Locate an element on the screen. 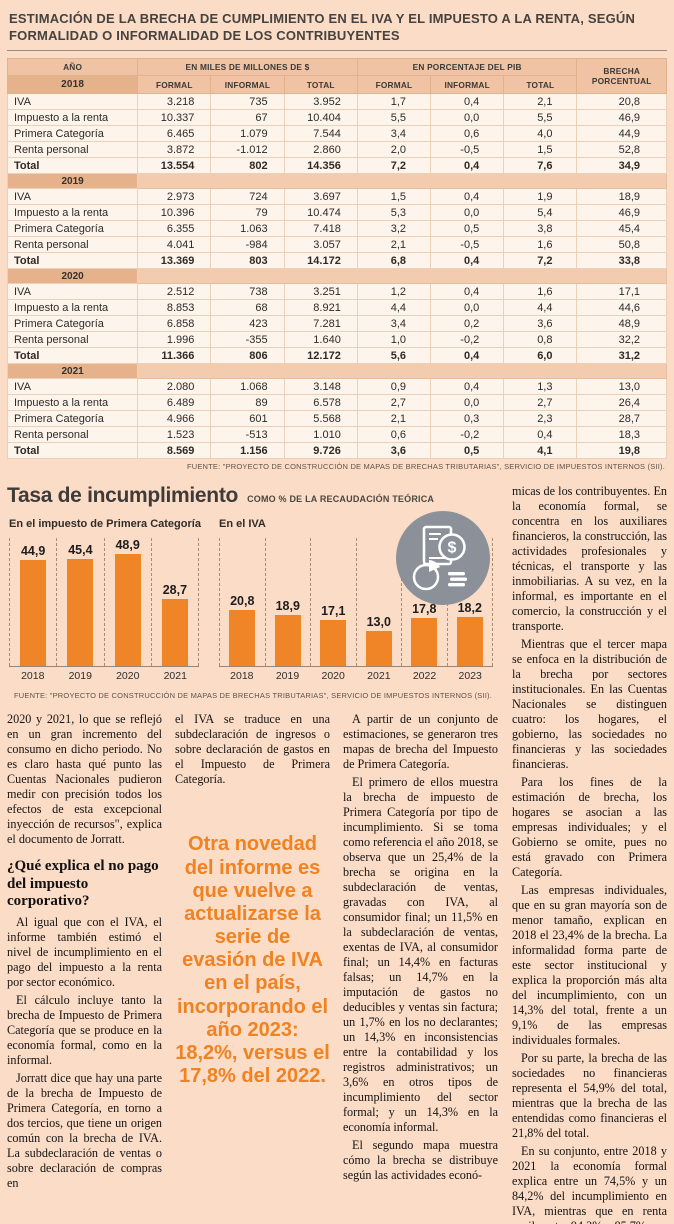  cell-value: 10.474 is located at coordinates (320, 213).